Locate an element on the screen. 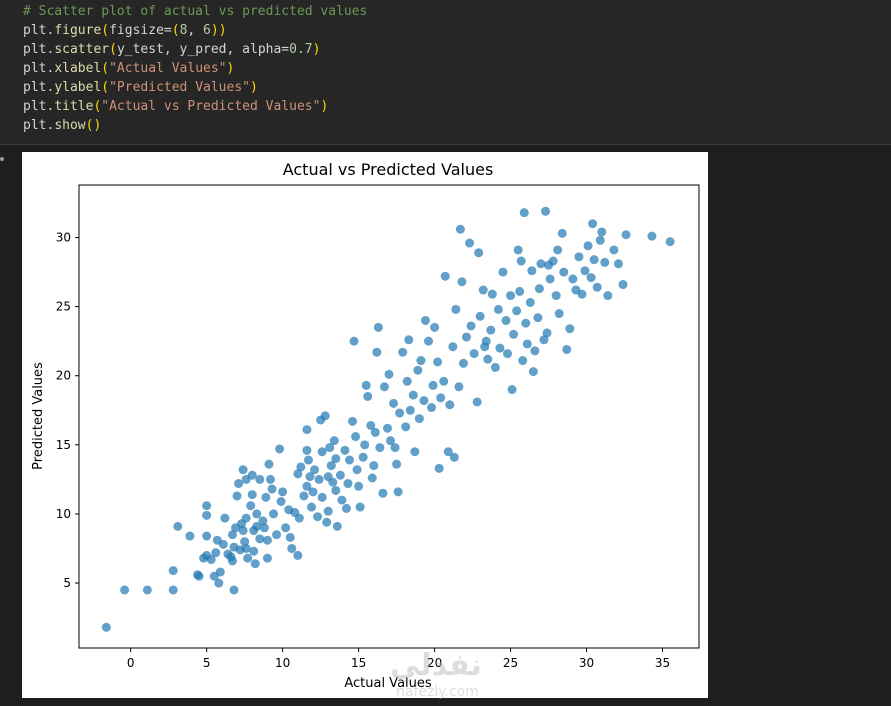 The width and height of the screenshot is (891, 706). code-line: plt.ylabel("Predicted Values") is located at coordinates (195, 87).